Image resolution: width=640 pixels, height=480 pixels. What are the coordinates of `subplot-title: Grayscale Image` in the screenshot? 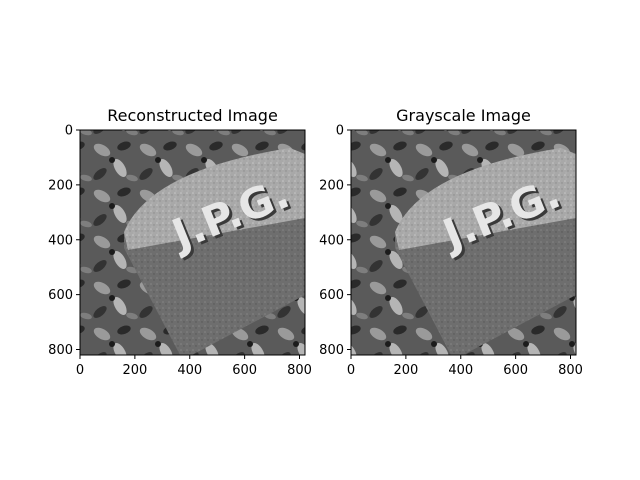 It's located at (463, 115).